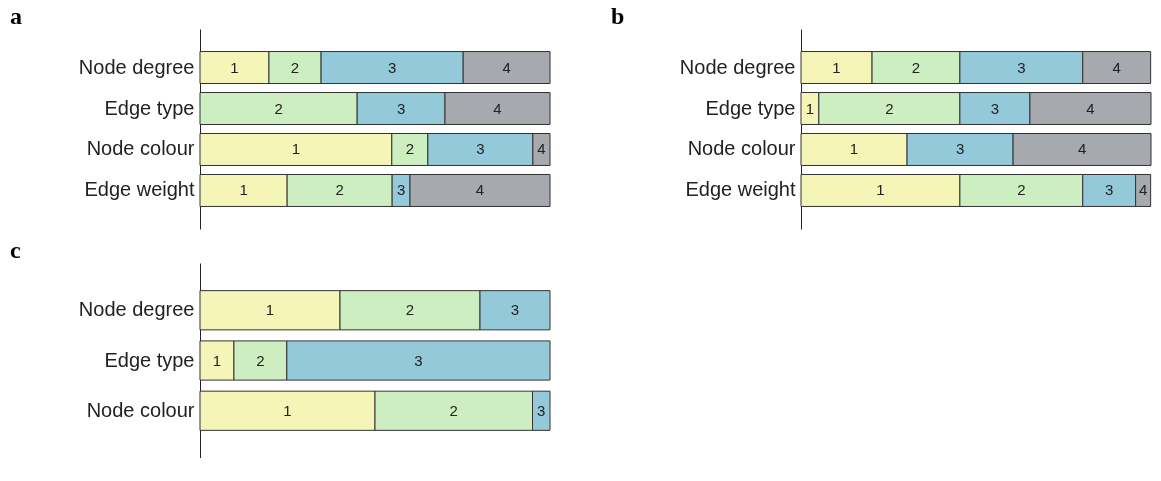 This screenshot has width=1161, height=481. I want to click on chart-title: b, so click(618, 16).